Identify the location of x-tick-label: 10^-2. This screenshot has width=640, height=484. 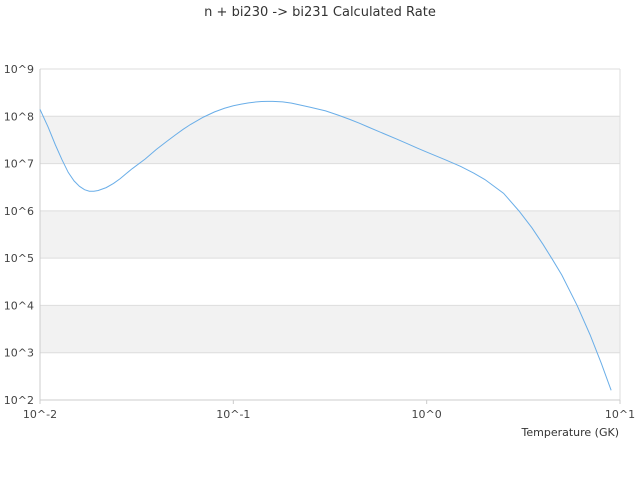
(40, 414).